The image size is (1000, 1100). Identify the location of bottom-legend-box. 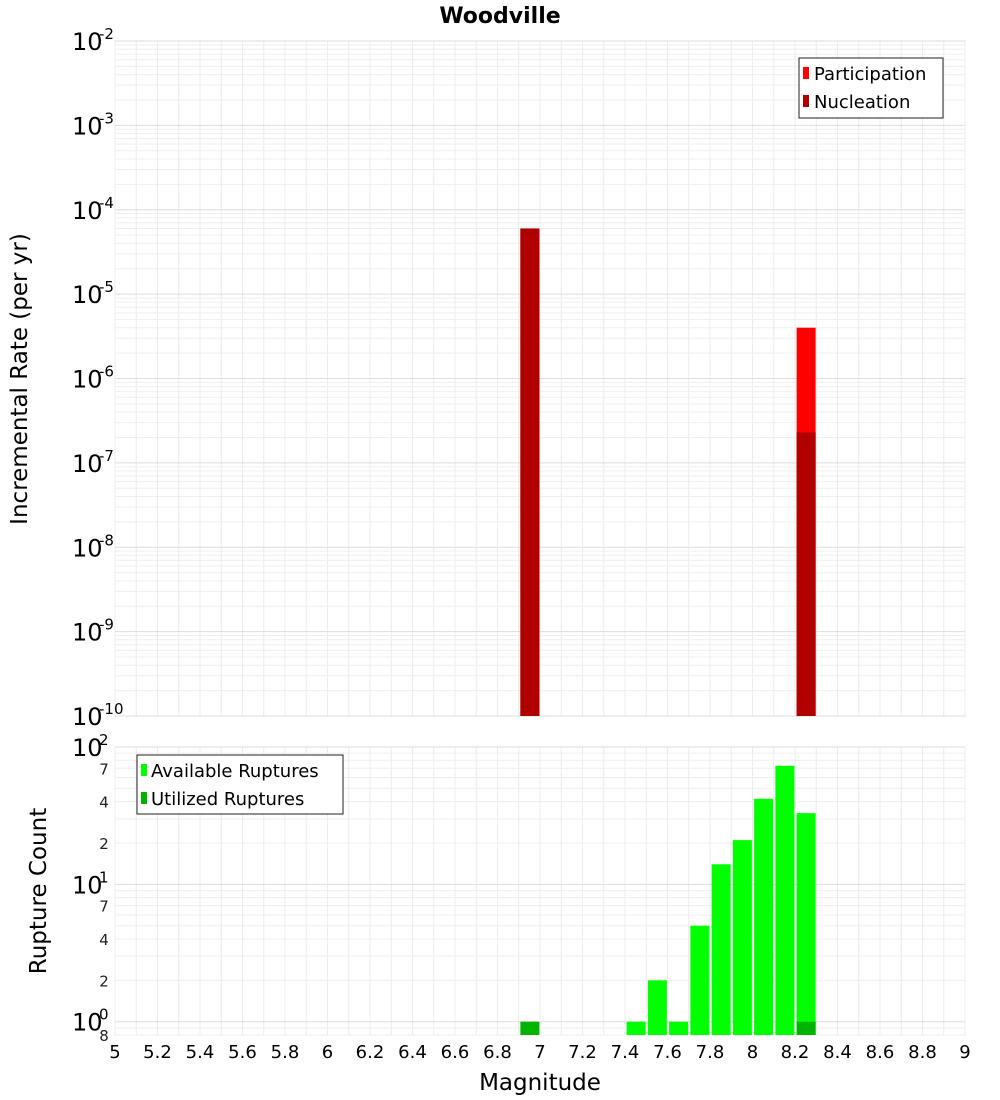
(240, 784).